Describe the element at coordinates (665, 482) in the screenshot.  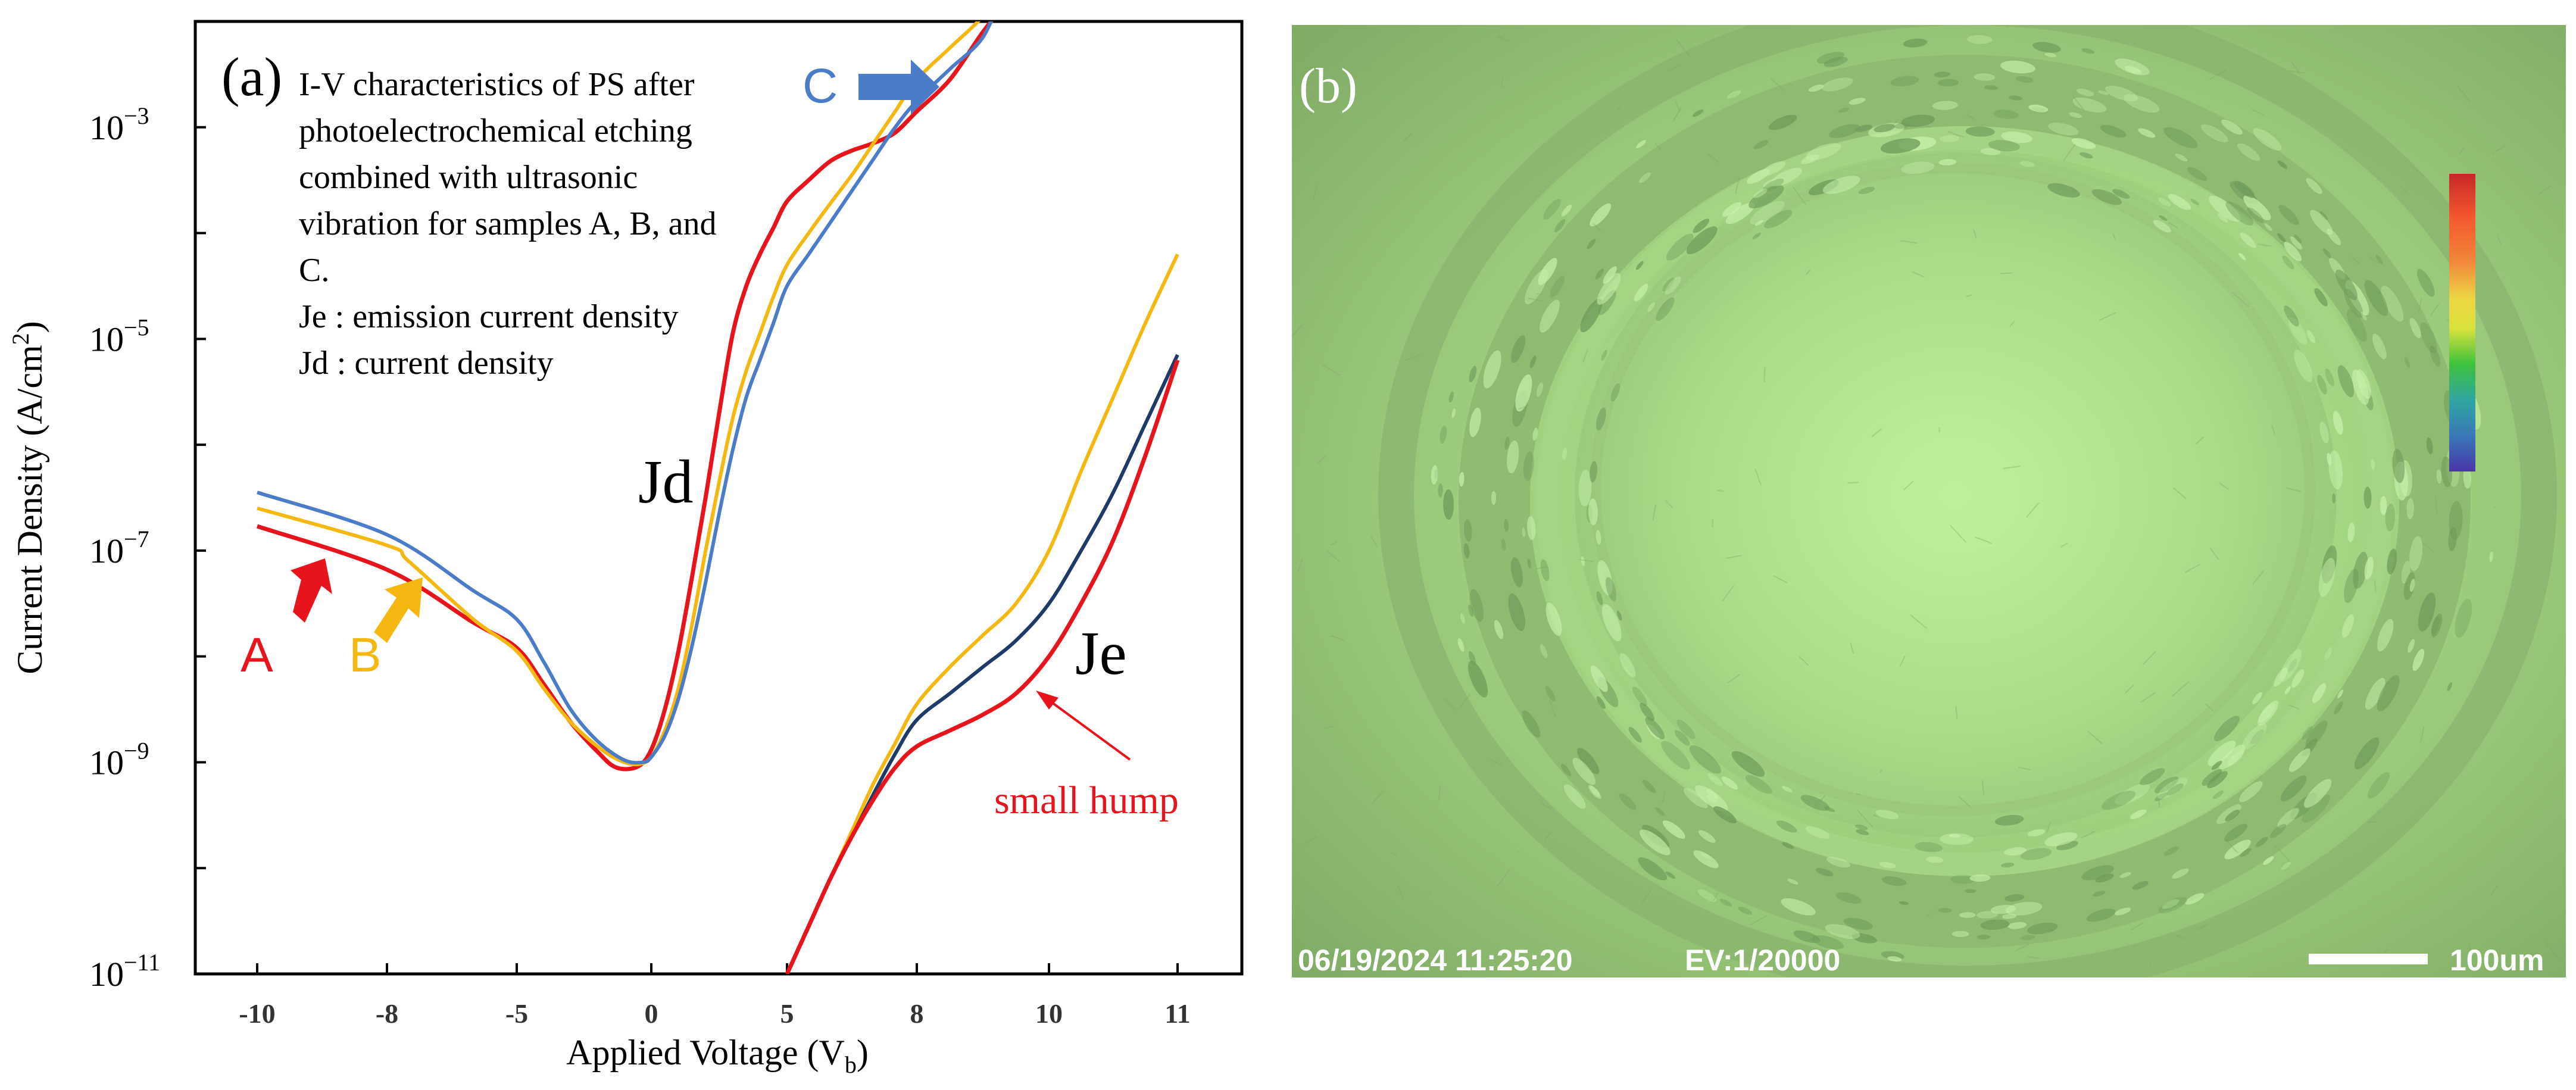
I see `jd-label: Jd` at that location.